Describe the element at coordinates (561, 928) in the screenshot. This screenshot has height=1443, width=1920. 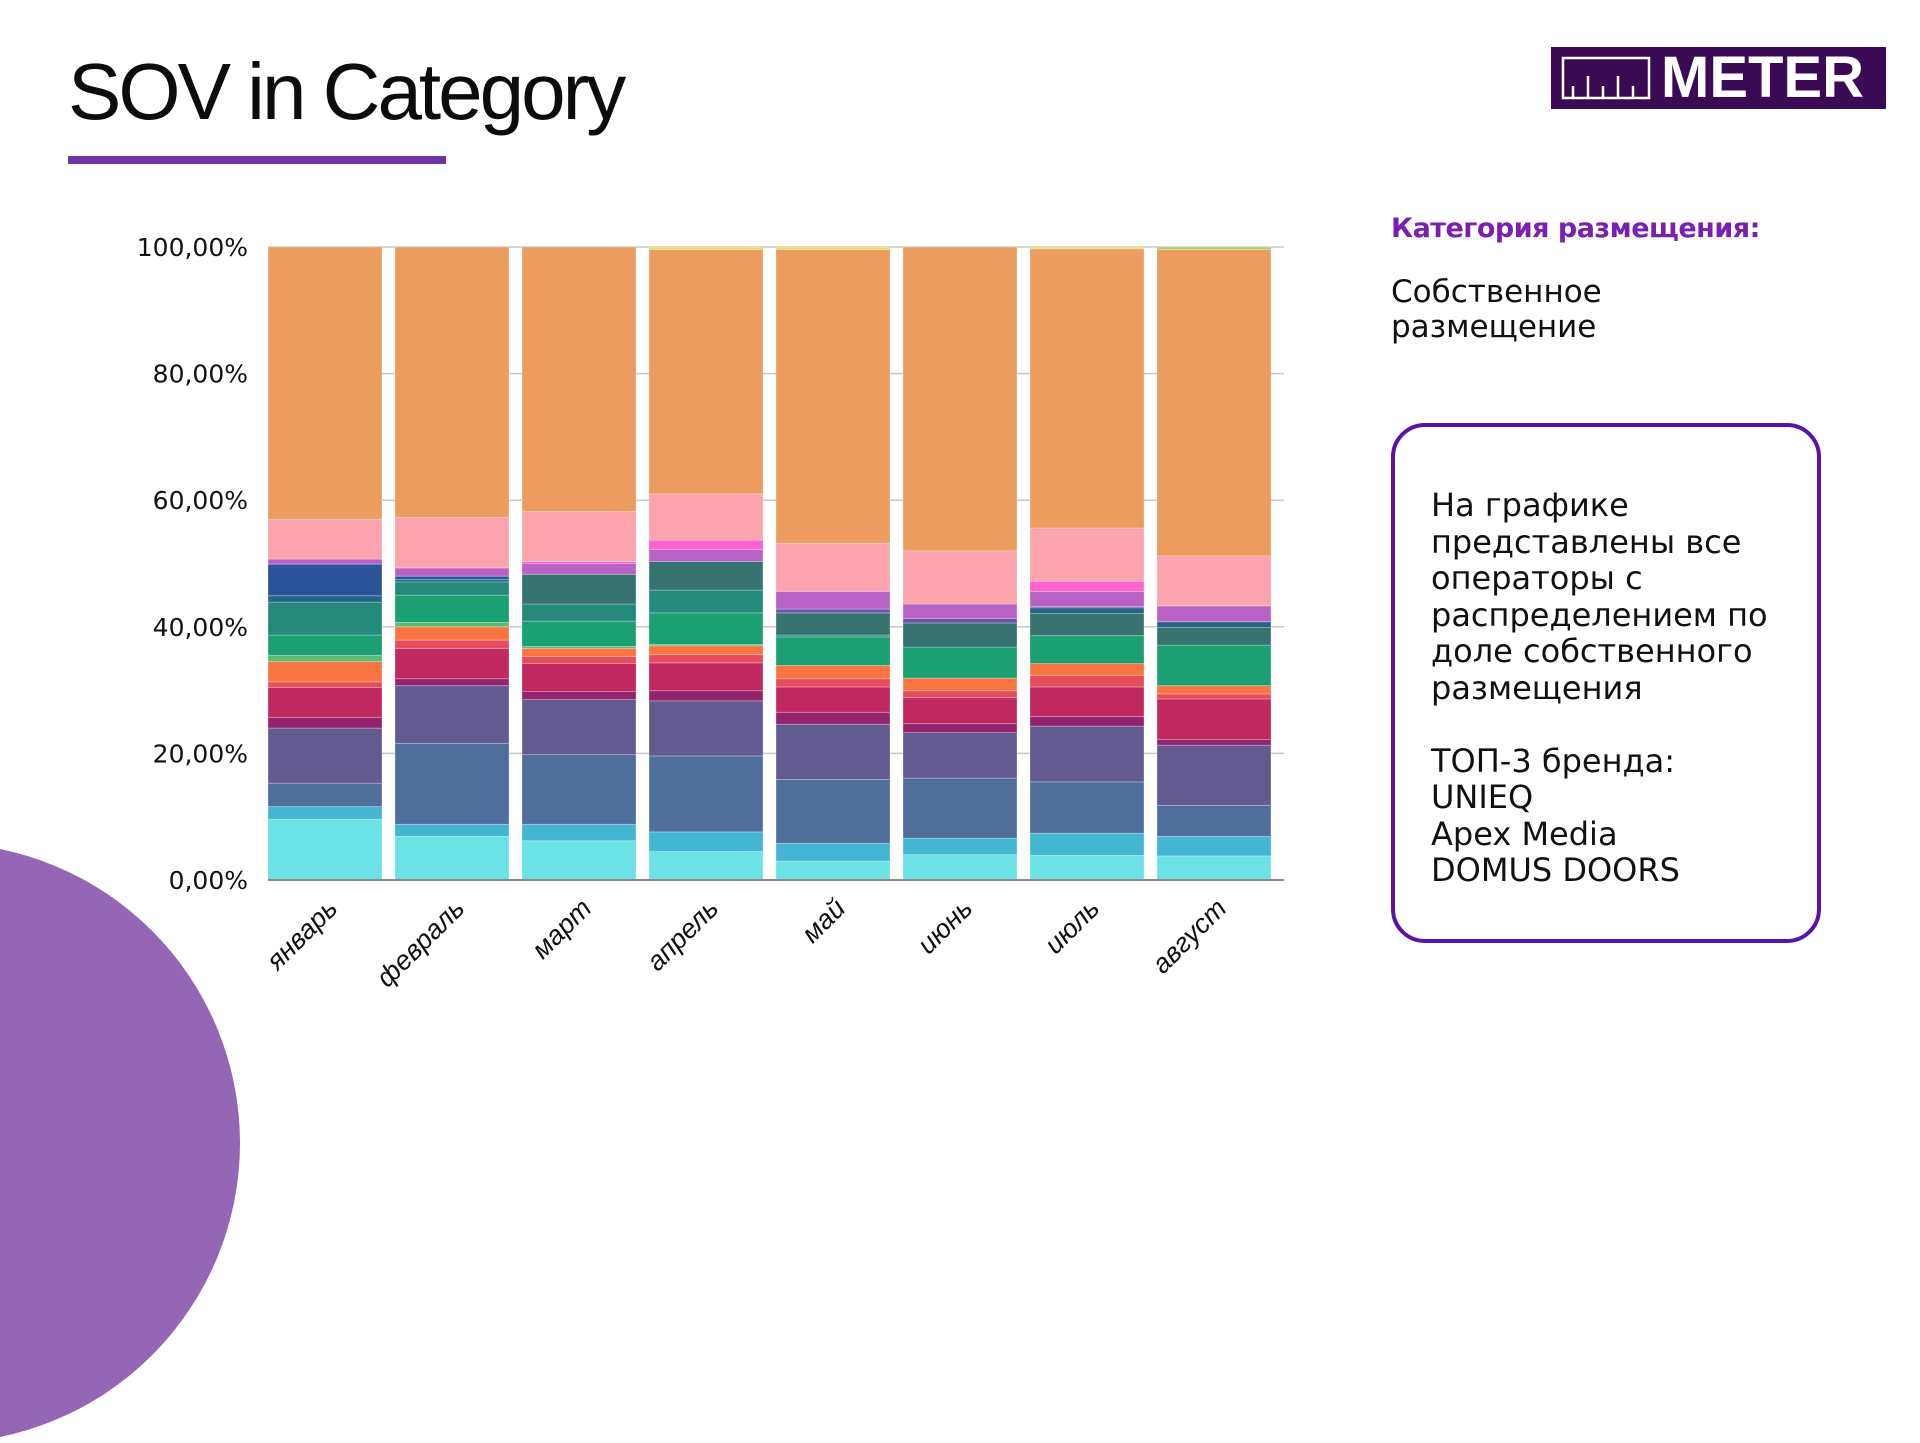
I see `x-tick-label: март` at that location.